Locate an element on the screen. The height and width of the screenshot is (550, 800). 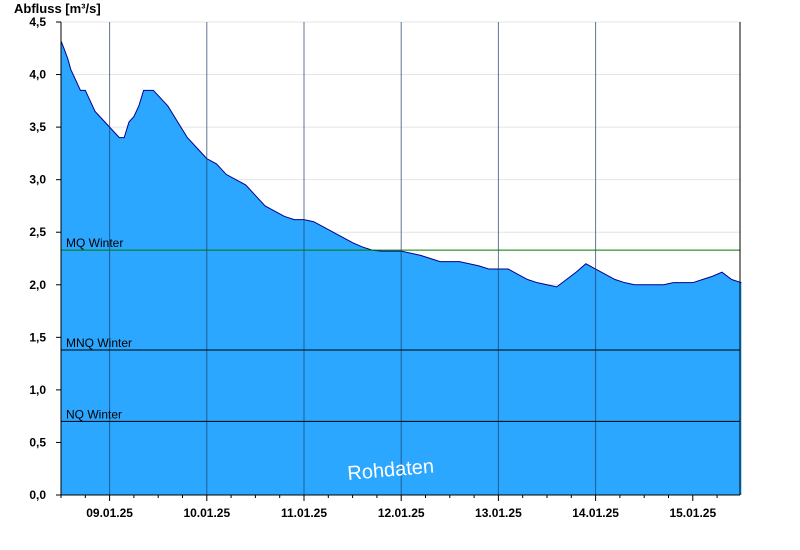
x-tick-label: 14.01.25 is located at coordinates (595, 513).